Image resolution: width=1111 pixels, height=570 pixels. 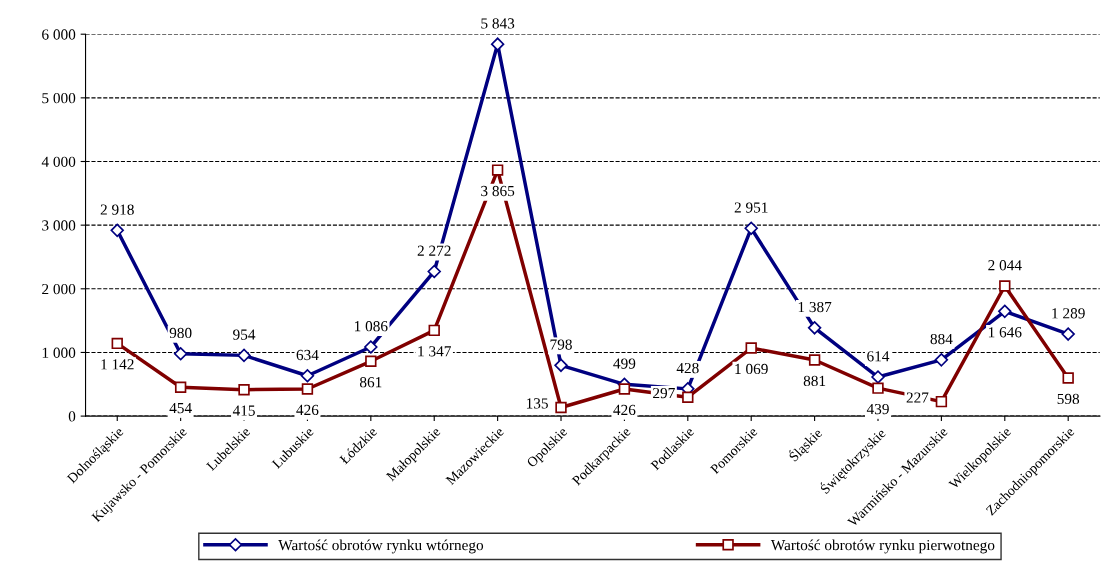 I want to click on data-label: 5 843, so click(x=498, y=23).